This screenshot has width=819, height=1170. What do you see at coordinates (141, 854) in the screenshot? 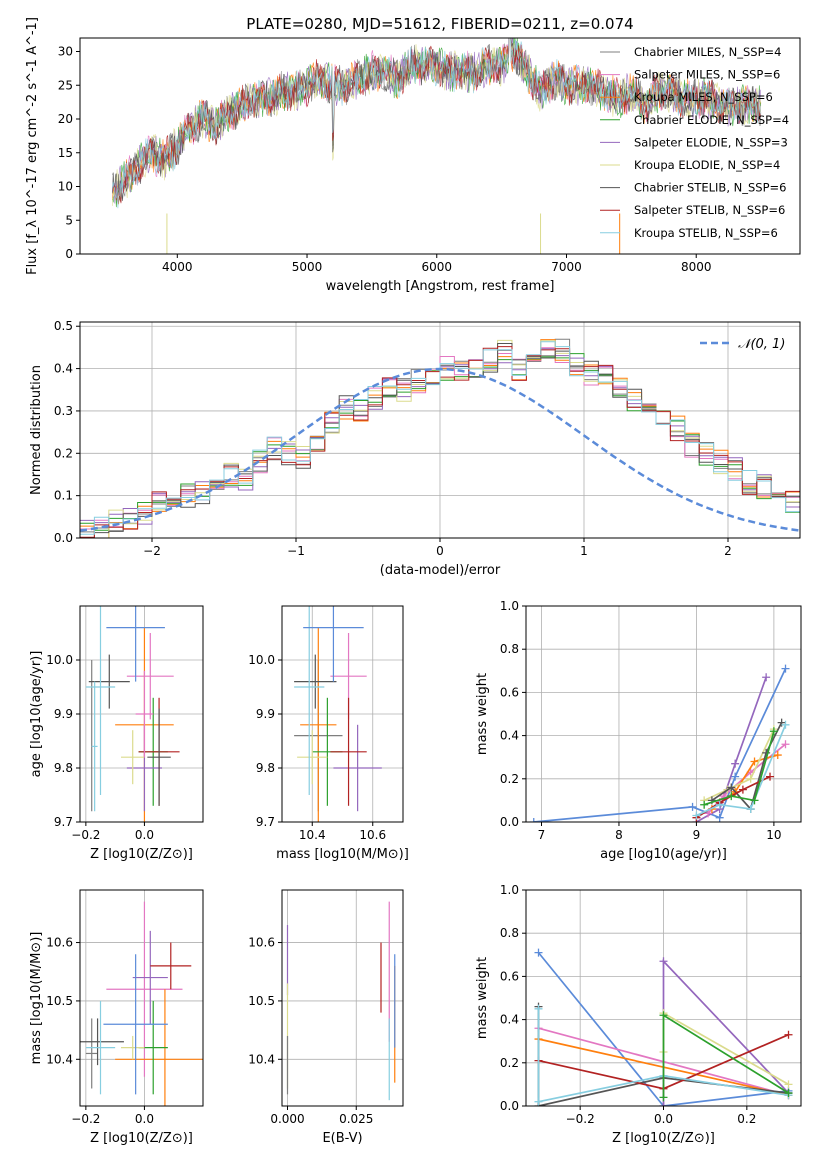
I see `x-axis-label: Z [log10(Z/Z⊙)]` at bounding box center [141, 854].